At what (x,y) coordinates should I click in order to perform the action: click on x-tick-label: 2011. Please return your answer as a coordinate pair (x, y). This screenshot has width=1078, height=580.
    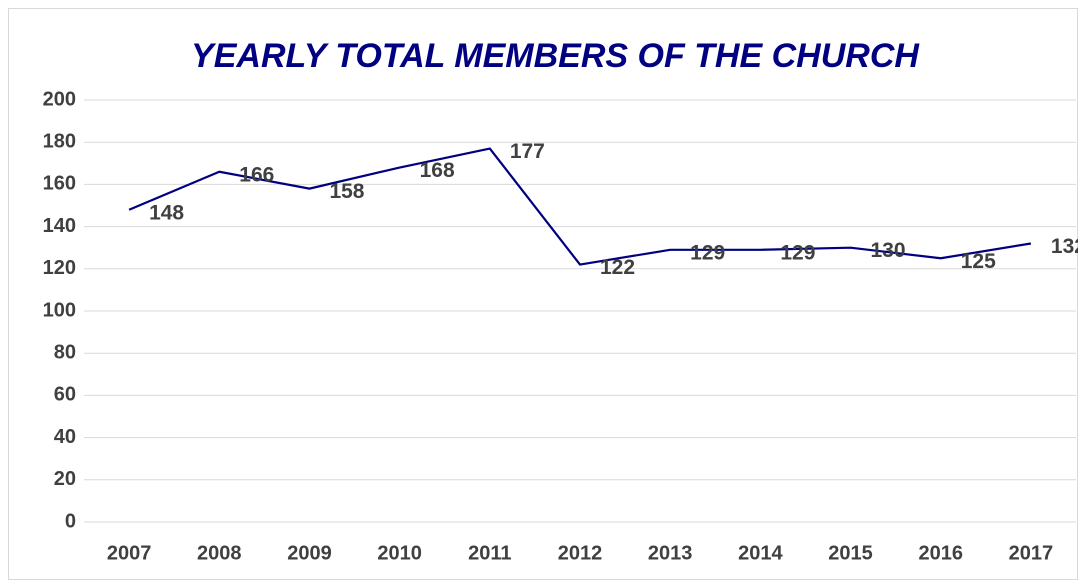
    Looking at the image, I should click on (489, 553).